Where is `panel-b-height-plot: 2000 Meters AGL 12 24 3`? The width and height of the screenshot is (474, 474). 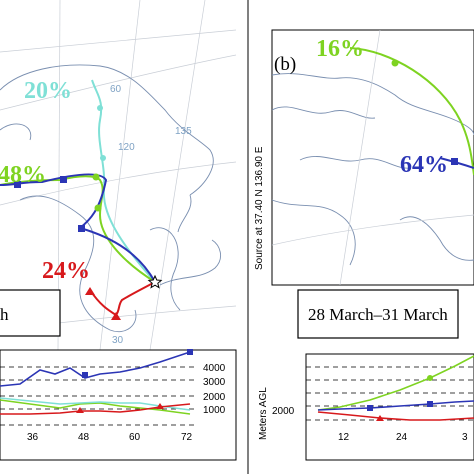
panel-b-height-plot: 2000 Meters AGL 12 24 3 is located at coordinates (366, 407).